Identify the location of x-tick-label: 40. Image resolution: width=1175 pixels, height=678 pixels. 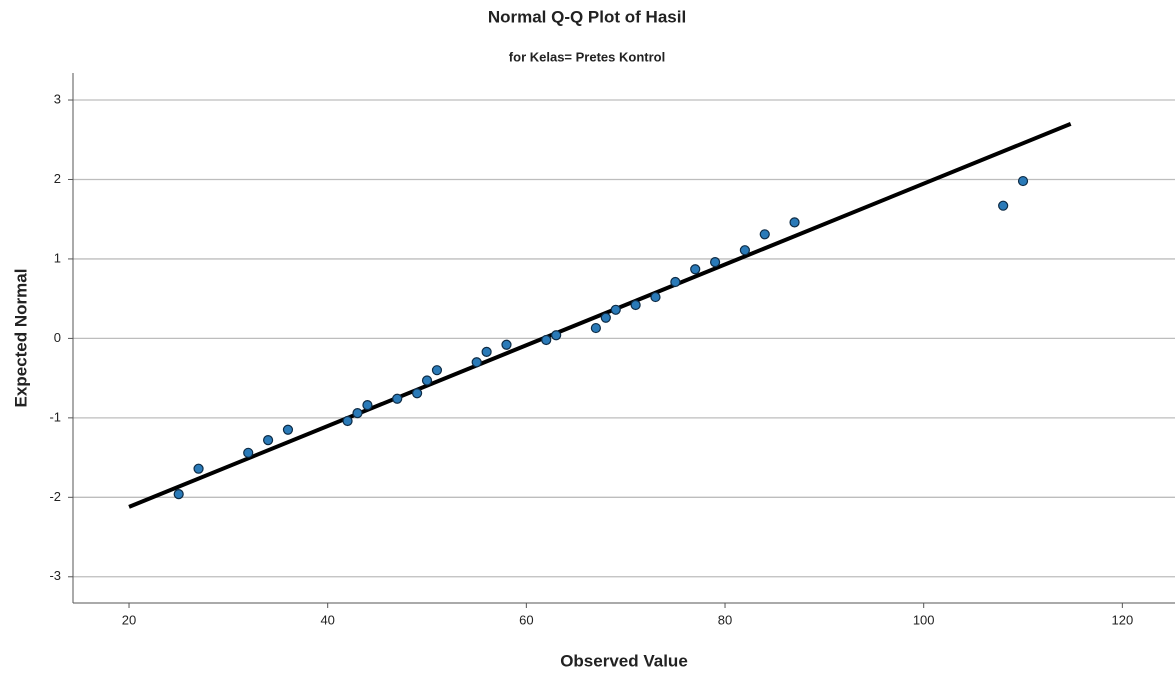
(327, 619).